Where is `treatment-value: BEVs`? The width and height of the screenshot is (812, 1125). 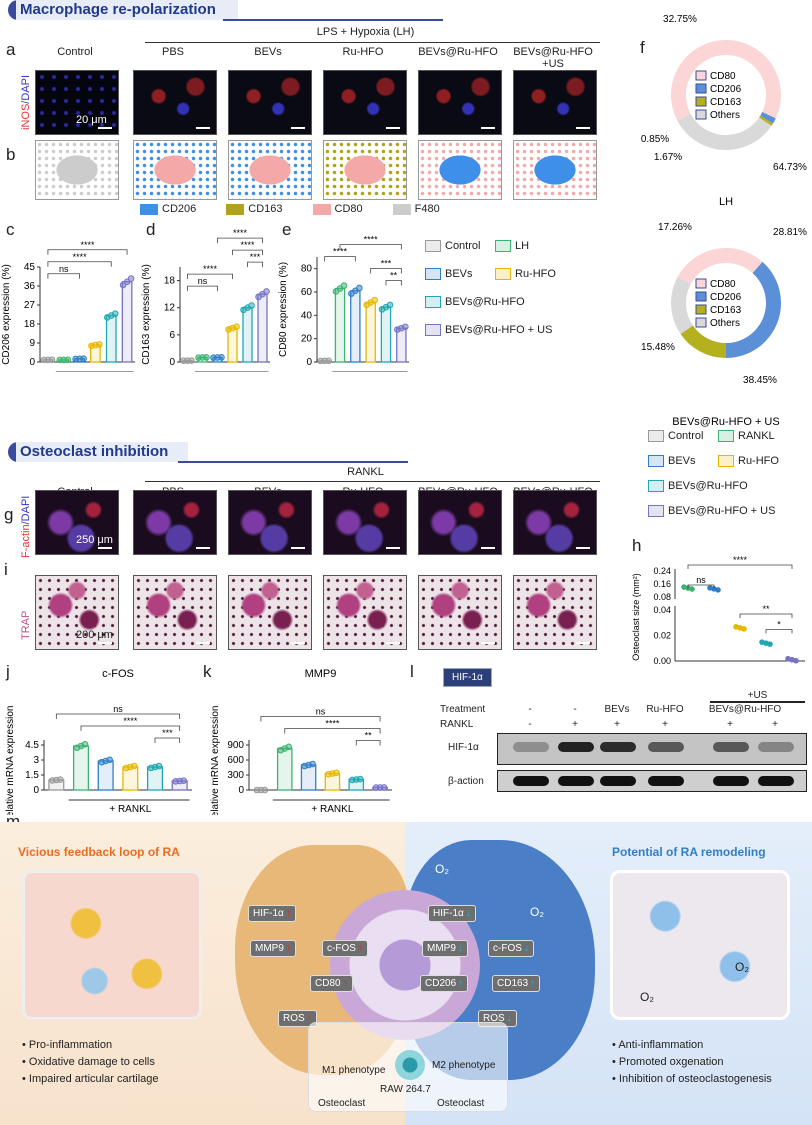
treatment-value: BEVs is located at coordinates (617, 709).